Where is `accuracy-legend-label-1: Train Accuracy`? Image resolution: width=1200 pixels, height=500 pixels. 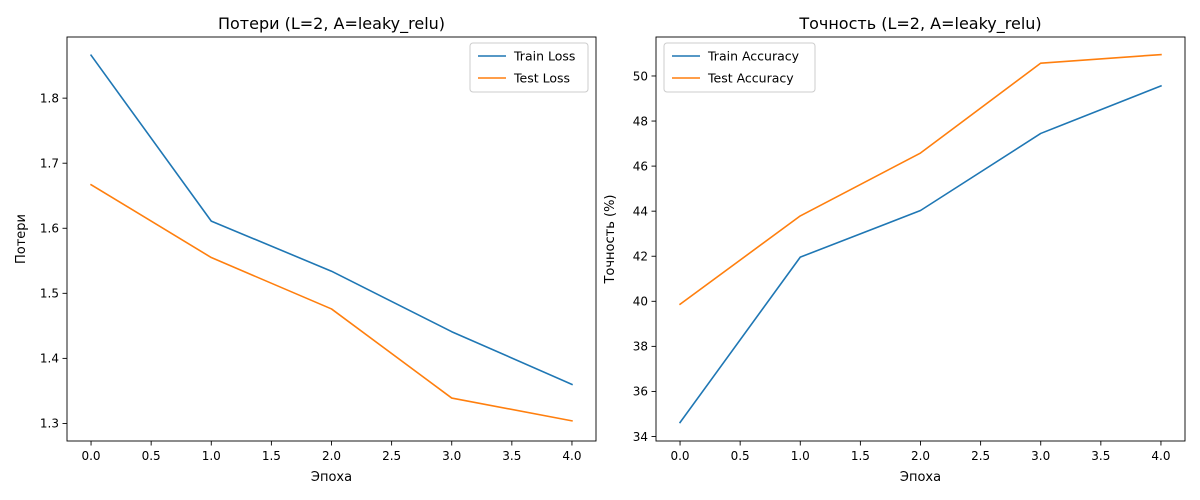
accuracy-legend-label-1: Train Accuracy is located at coordinates (753, 56).